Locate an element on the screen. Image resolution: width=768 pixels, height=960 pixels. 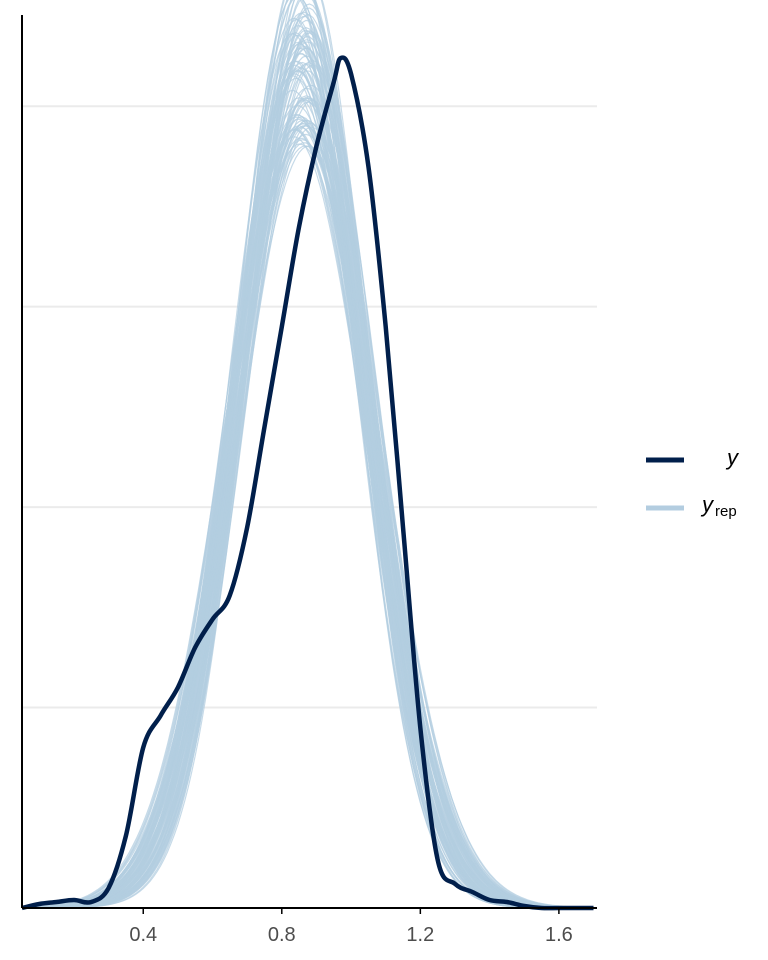
legend-label-y-rep: y is located at coordinates (707, 504).